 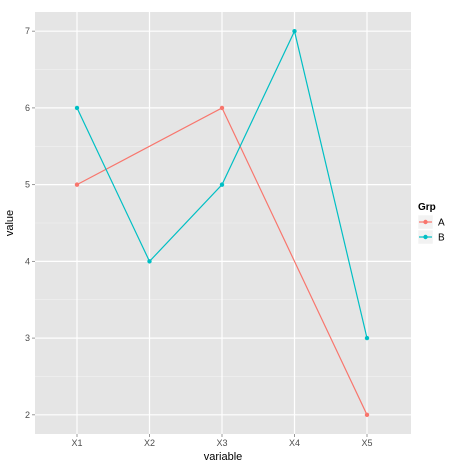 I want to click on x-axis: X1 X2 X3 X4 X5, so click(x=222, y=441).